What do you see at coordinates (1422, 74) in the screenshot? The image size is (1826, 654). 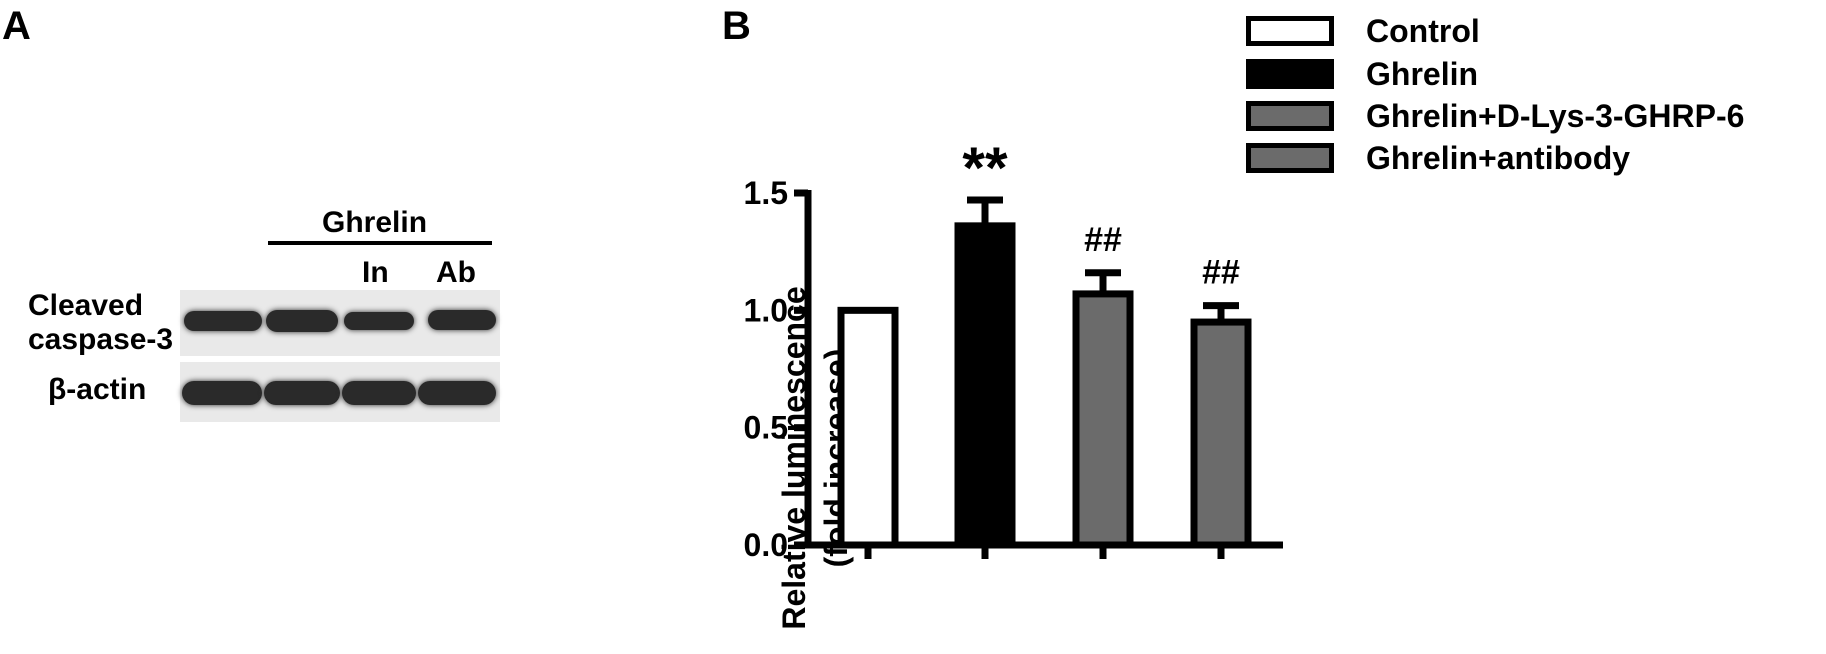 I see `legend-text-ghrelin: Ghrelin` at bounding box center [1422, 74].